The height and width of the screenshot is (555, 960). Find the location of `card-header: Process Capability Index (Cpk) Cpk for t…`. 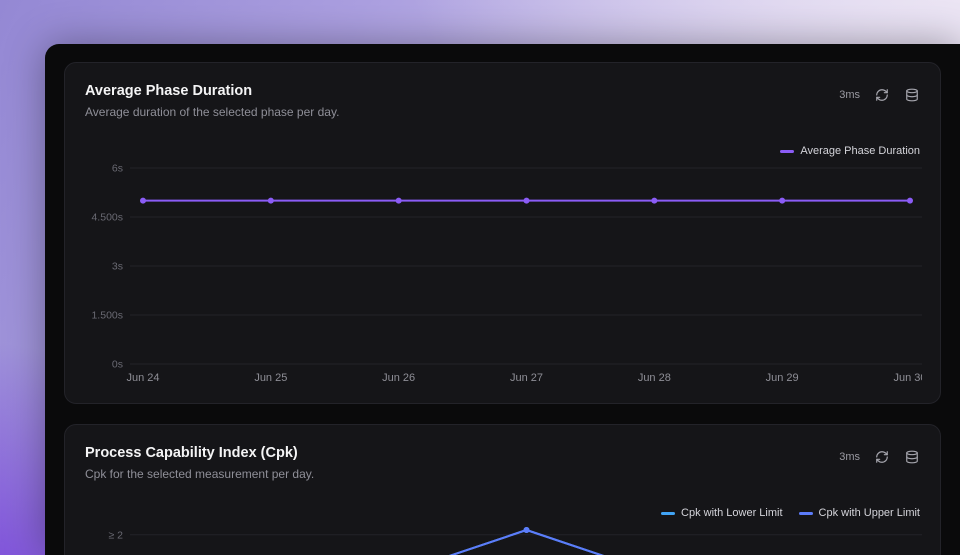

card-header: Process Capability Index (Cpk) Cpk for t… is located at coordinates (502, 463).